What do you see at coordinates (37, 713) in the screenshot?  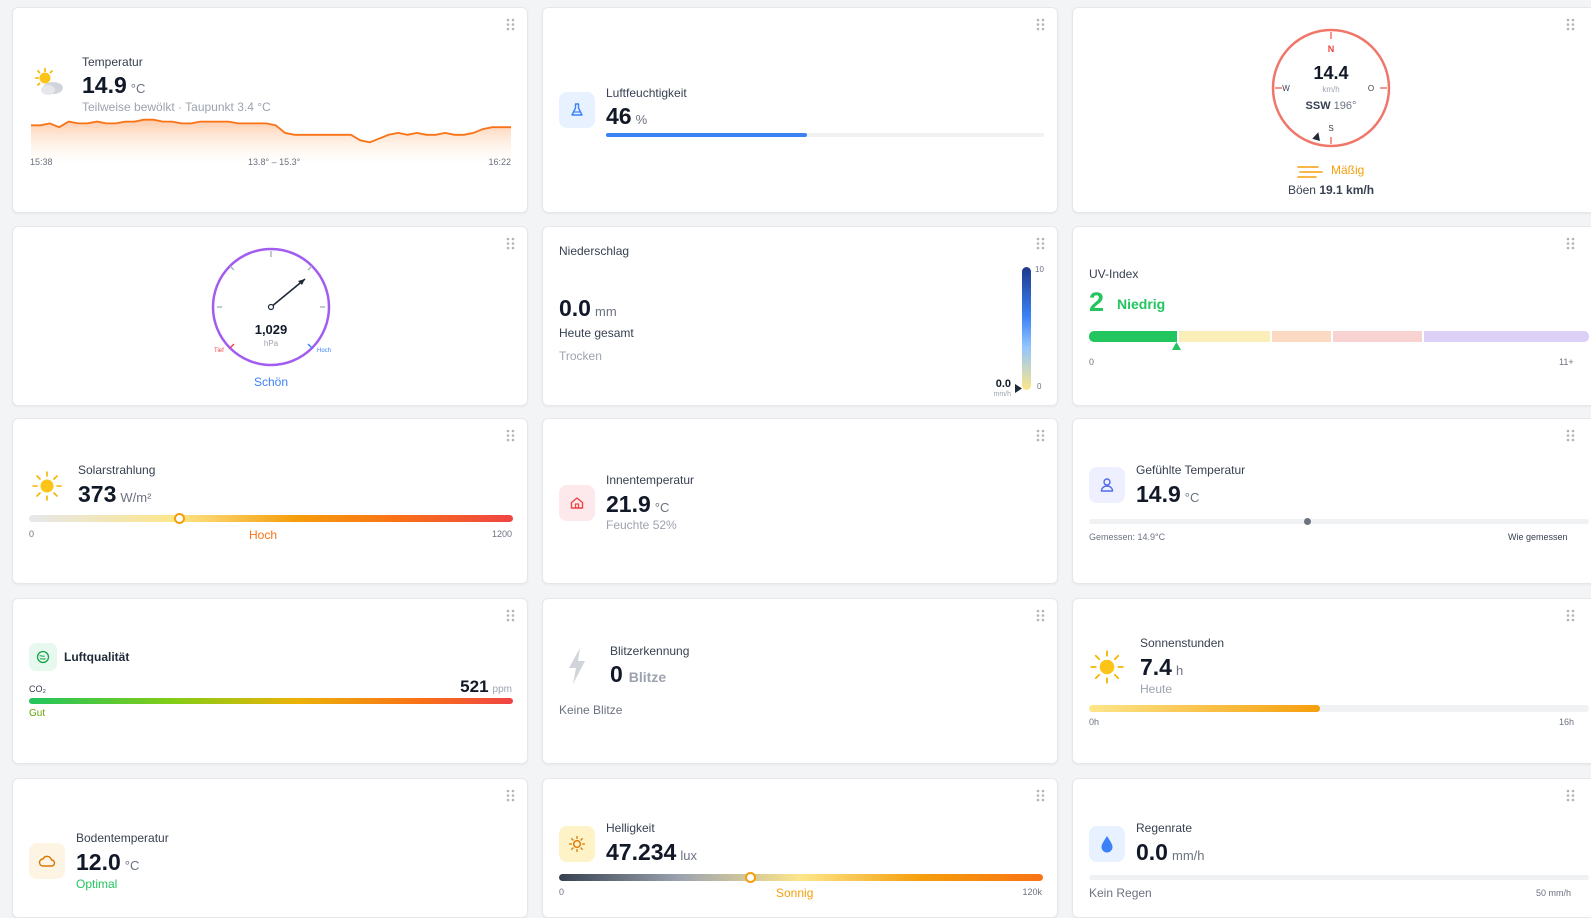 I see `air-level: Gut` at bounding box center [37, 713].